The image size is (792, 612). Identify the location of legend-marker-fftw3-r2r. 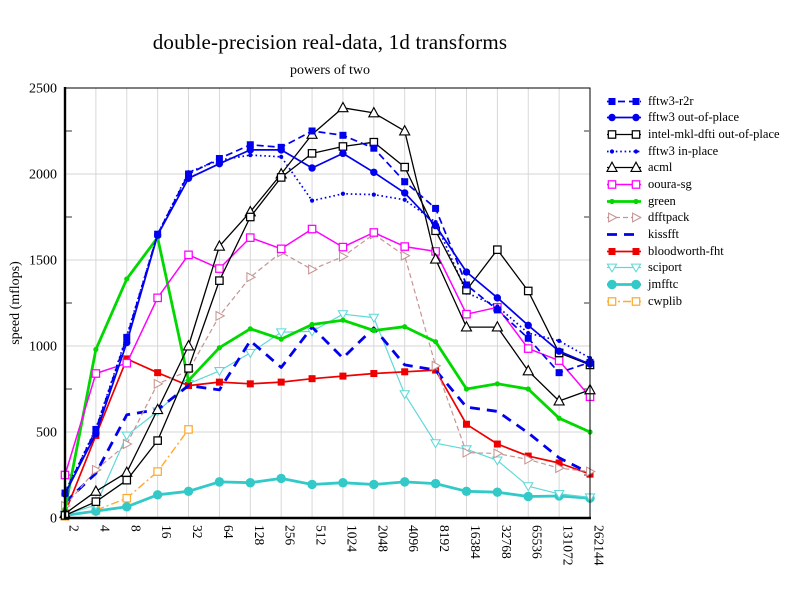
(624, 101).